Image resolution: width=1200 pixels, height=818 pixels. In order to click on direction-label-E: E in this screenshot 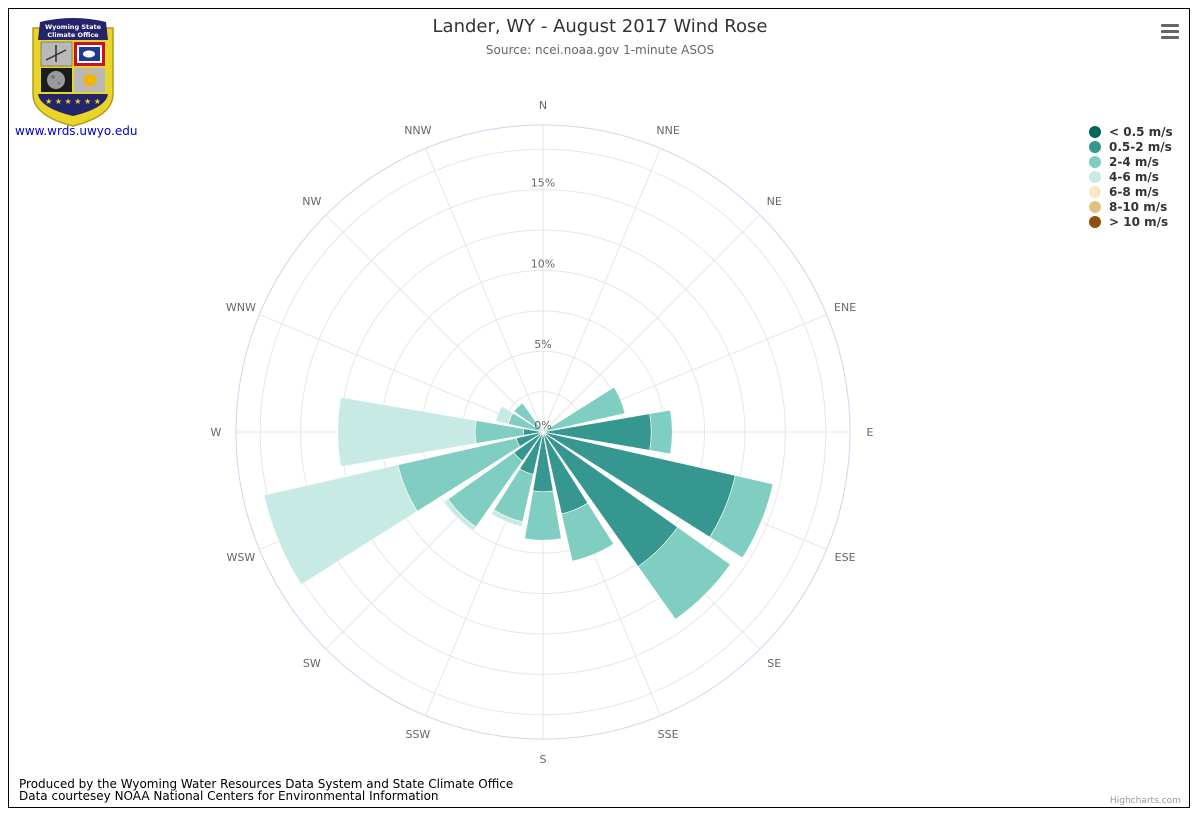, I will do `click(870, 432)`.